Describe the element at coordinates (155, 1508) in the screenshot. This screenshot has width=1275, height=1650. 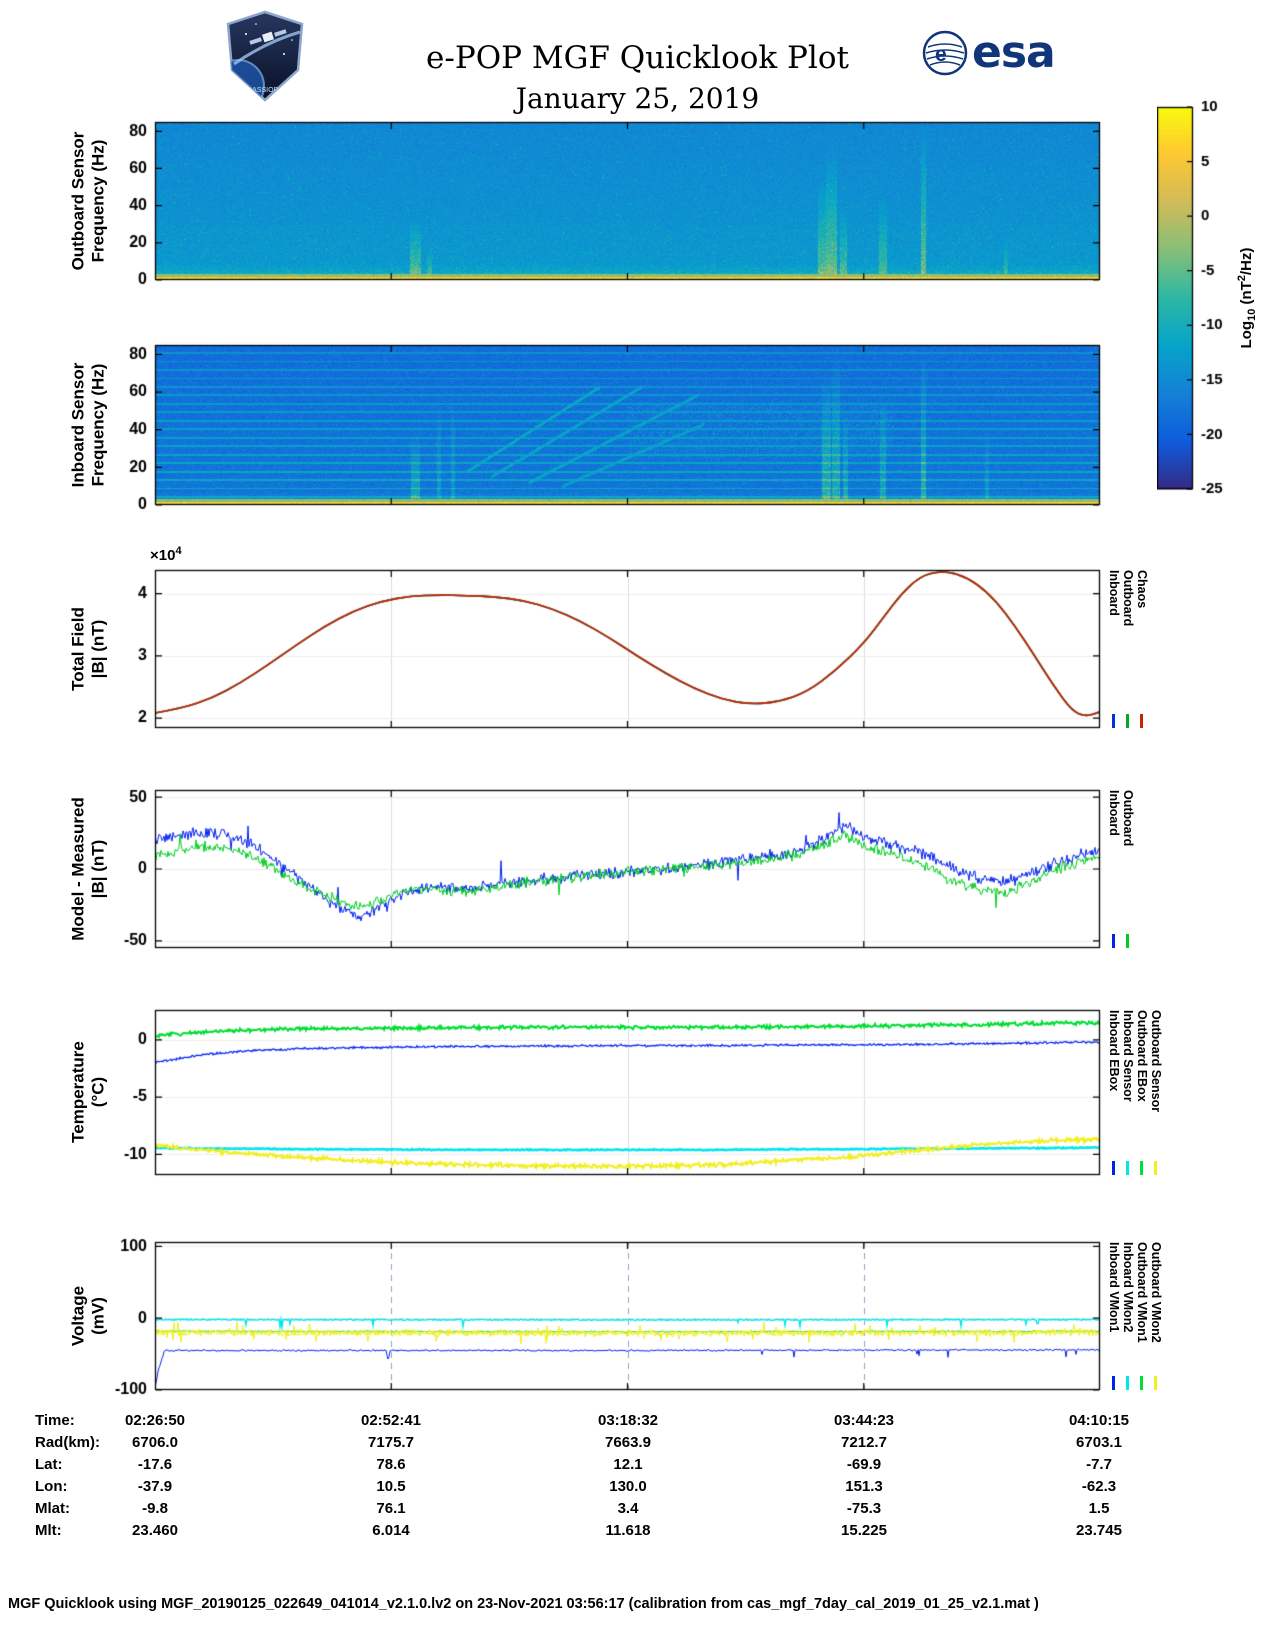
I see `table-cell: -9.8` at that location.